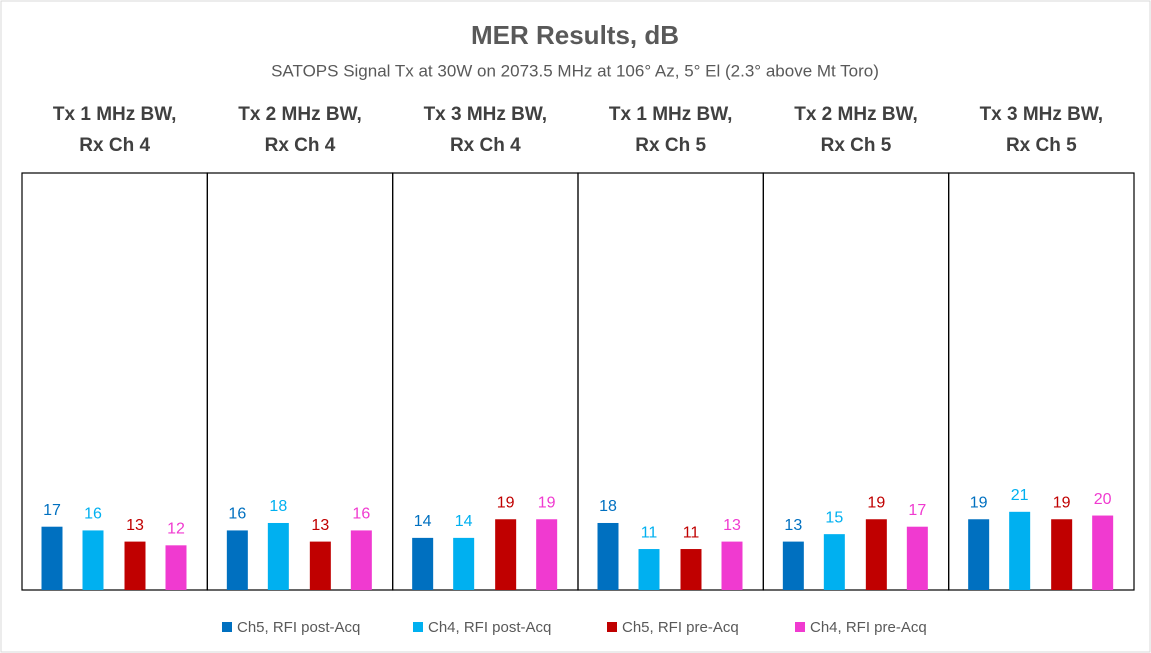 This screenshot has height=653, width=1151. I want to click on panel-title: Tx 1 MHz BW, Rx Ch 4, so click(114, 130).